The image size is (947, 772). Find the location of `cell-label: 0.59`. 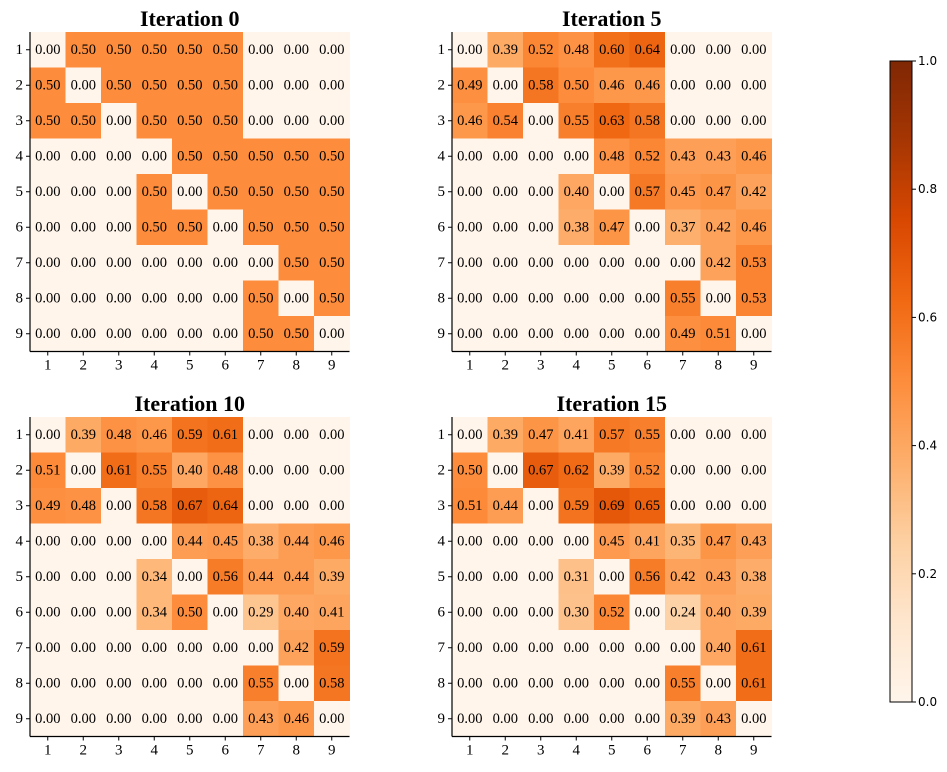

cell-label: 0.59 is located at coordinates (576, 506).